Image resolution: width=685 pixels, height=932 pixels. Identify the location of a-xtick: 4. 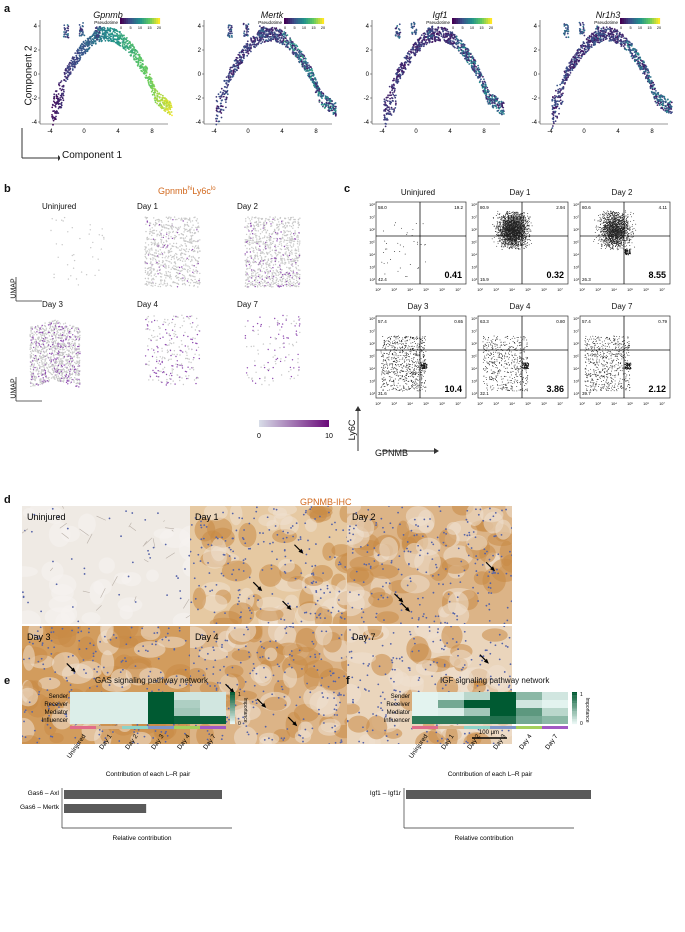
(618, 132).